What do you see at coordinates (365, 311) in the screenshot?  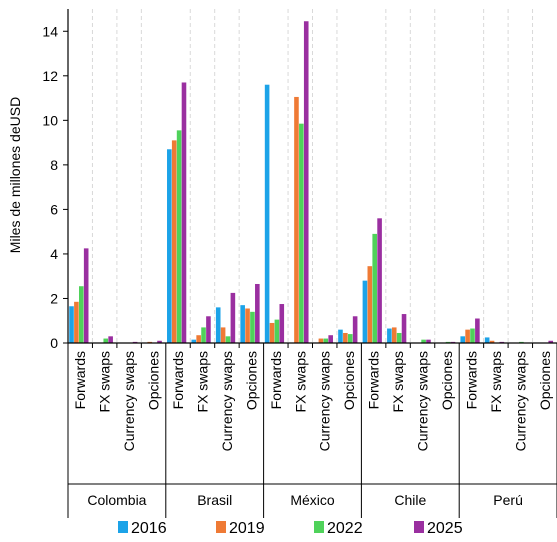 I see `bar-2016-Chile-Forwards` at bounding box center [365, 311].